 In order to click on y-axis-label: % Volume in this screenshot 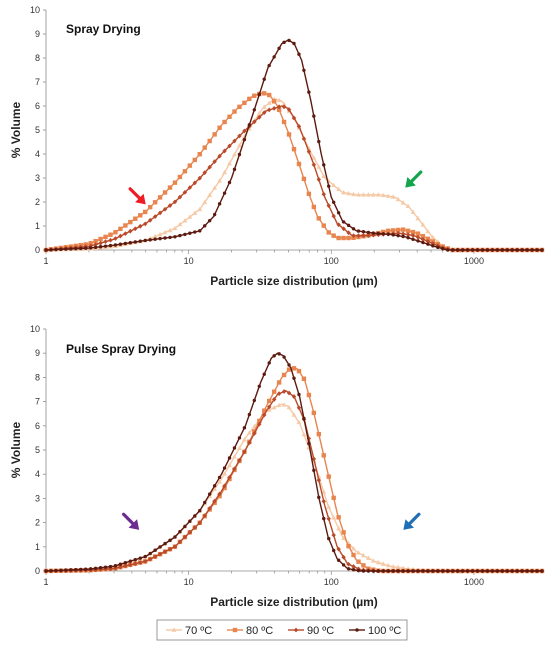, I will do `click(16, 449)`.